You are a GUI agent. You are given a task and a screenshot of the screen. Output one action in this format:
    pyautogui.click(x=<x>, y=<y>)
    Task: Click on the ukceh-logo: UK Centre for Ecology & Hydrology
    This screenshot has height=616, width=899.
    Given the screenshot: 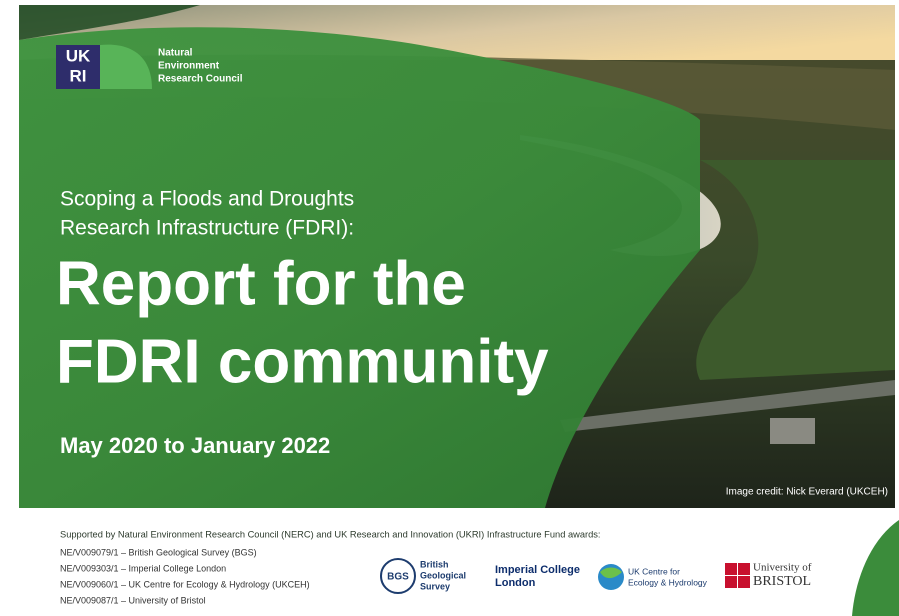 What is the action you would take?
    pyautogui.click(x=653, y=577)
    